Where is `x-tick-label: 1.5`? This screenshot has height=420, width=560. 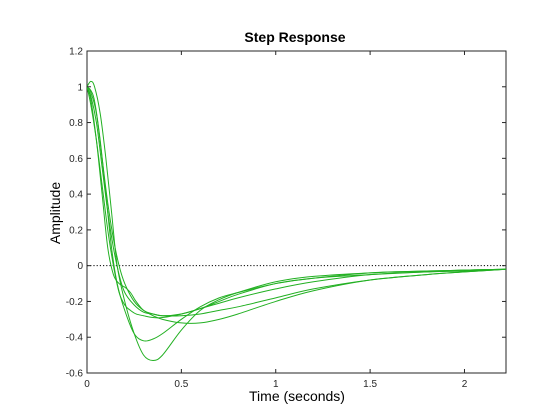
x-tick-label: 1.5 is located at coordinates (370, 384).